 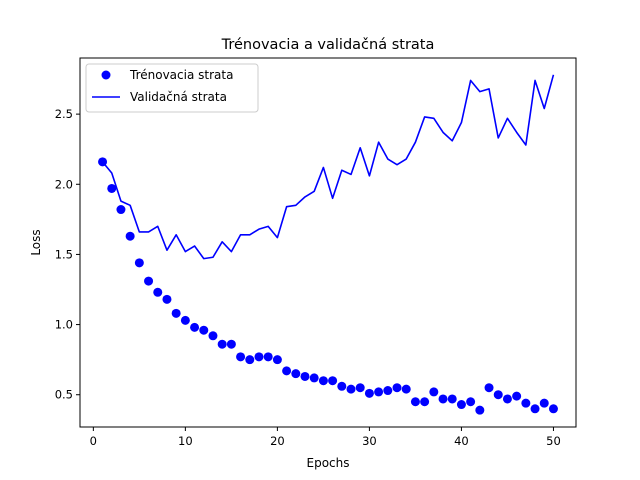 What do you see at coordinates (36, 242) in the screenshot?
I see `y-axis-label: Loss` at bounding box center [36, 242].